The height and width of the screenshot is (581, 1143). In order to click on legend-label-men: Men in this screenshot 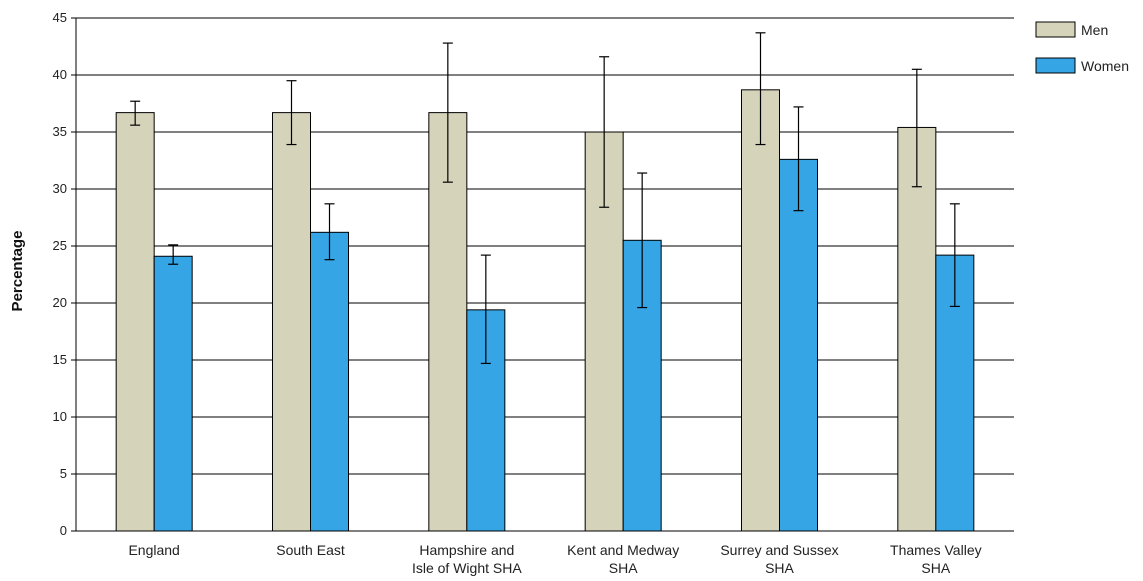, I will do `click(1094, 30)`.